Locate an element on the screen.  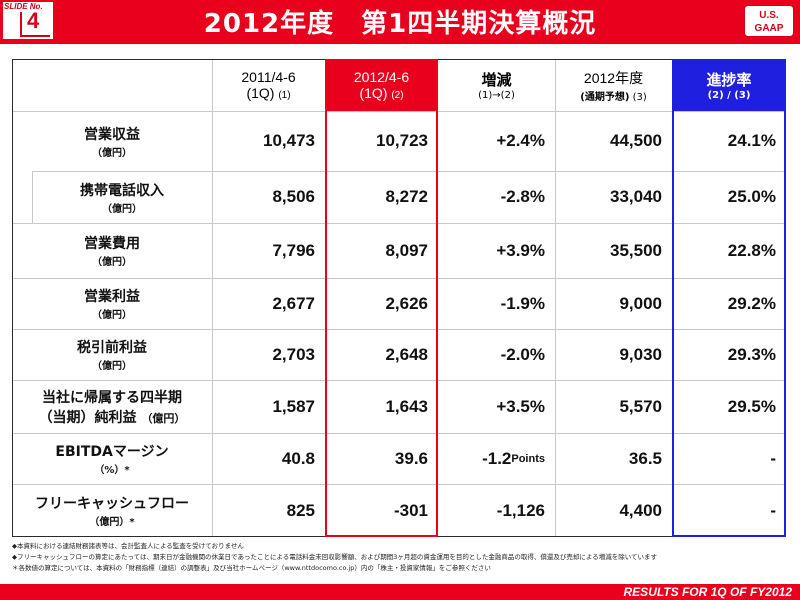
cell-value: 10,723 is located at coordinates (402, 140).